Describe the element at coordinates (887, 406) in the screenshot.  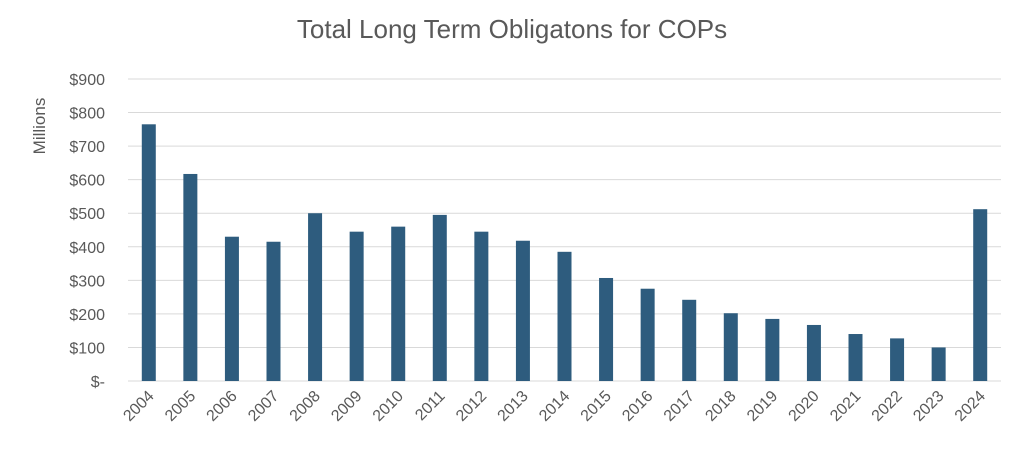
I see `x-tick-label: 2022` at that location.